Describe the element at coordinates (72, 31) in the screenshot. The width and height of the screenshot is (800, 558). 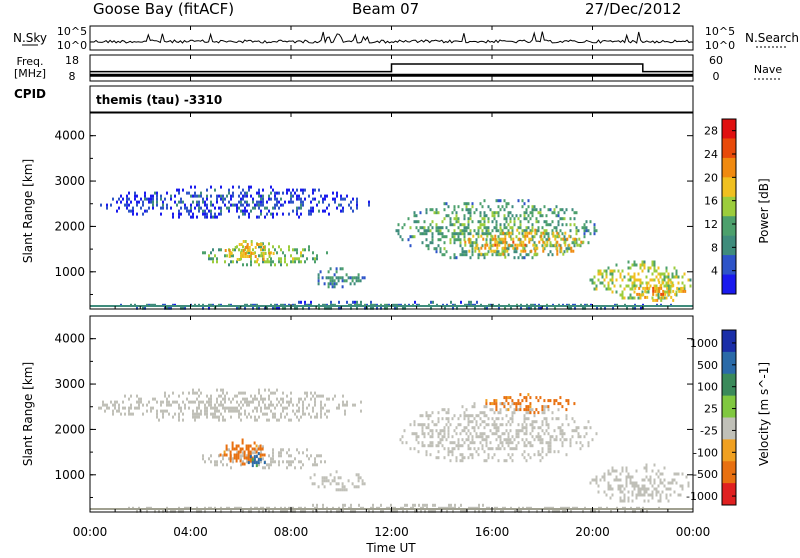
I see `noise-left-tick-top: 10^5` at that location.